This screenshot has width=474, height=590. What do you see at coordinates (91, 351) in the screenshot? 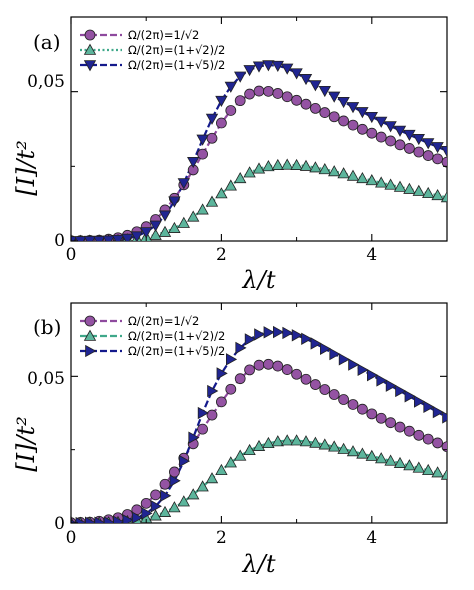
I see `legend-marker` at bounding box center [91, 351].